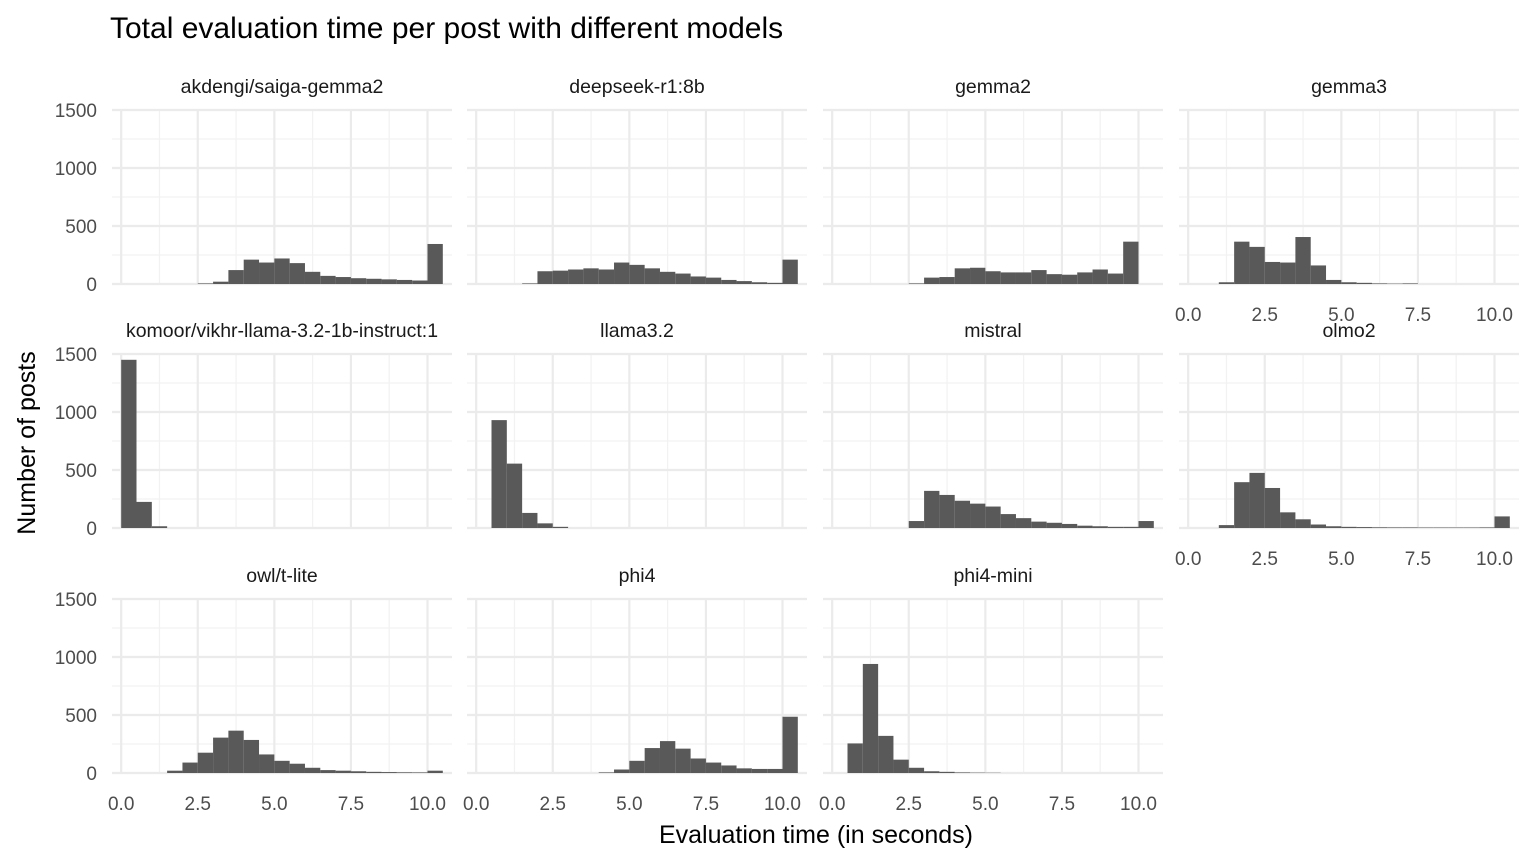  What do you see at coordinates (27, 442) in the screenshot?
I see `y-axis-title: Number of posts` at bounding box center [27, 442].